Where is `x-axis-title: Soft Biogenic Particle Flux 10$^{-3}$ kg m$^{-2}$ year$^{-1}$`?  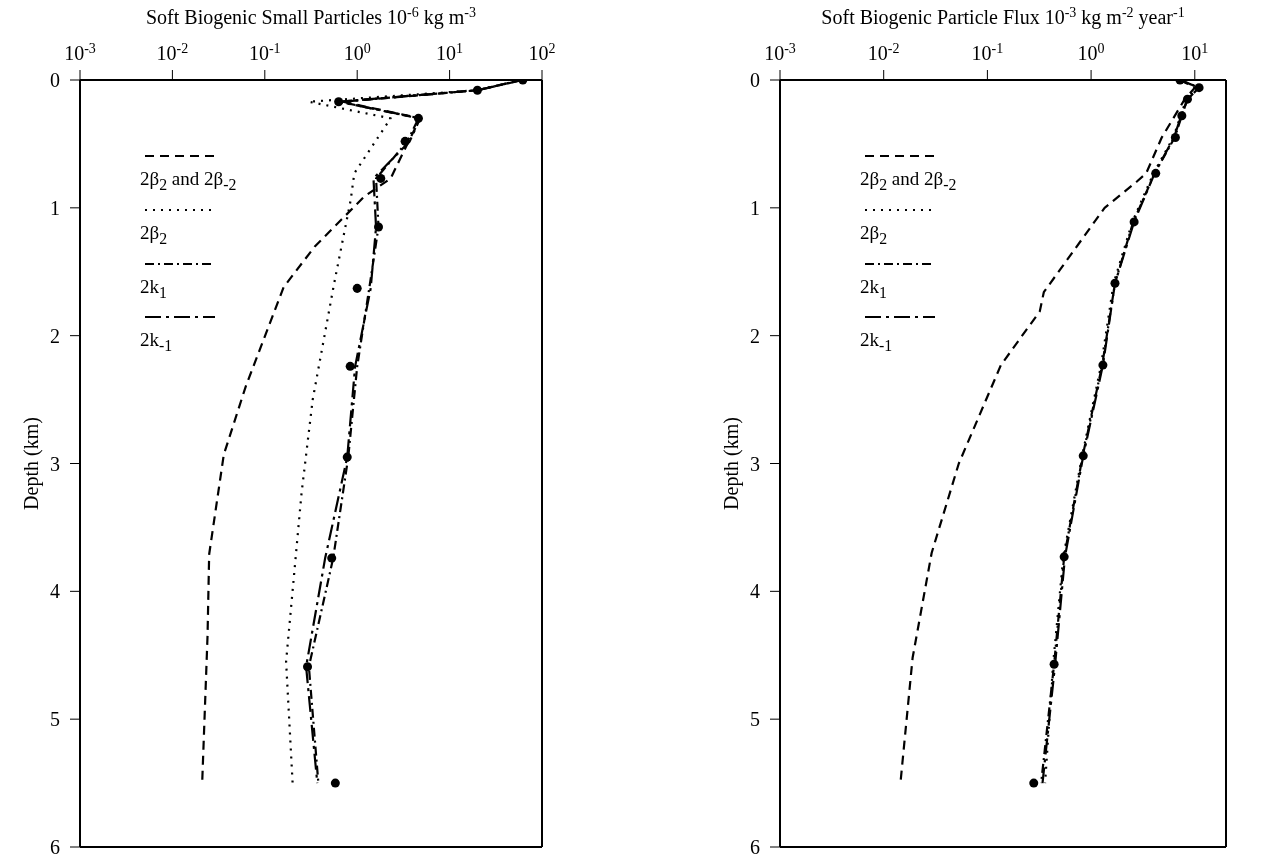 x-axis-title: Soft Biogenic Particle Flux 10$^{-3}$ kg m$^{-2}$ year$^{-1}$ is located at coordinates (1003, 16).